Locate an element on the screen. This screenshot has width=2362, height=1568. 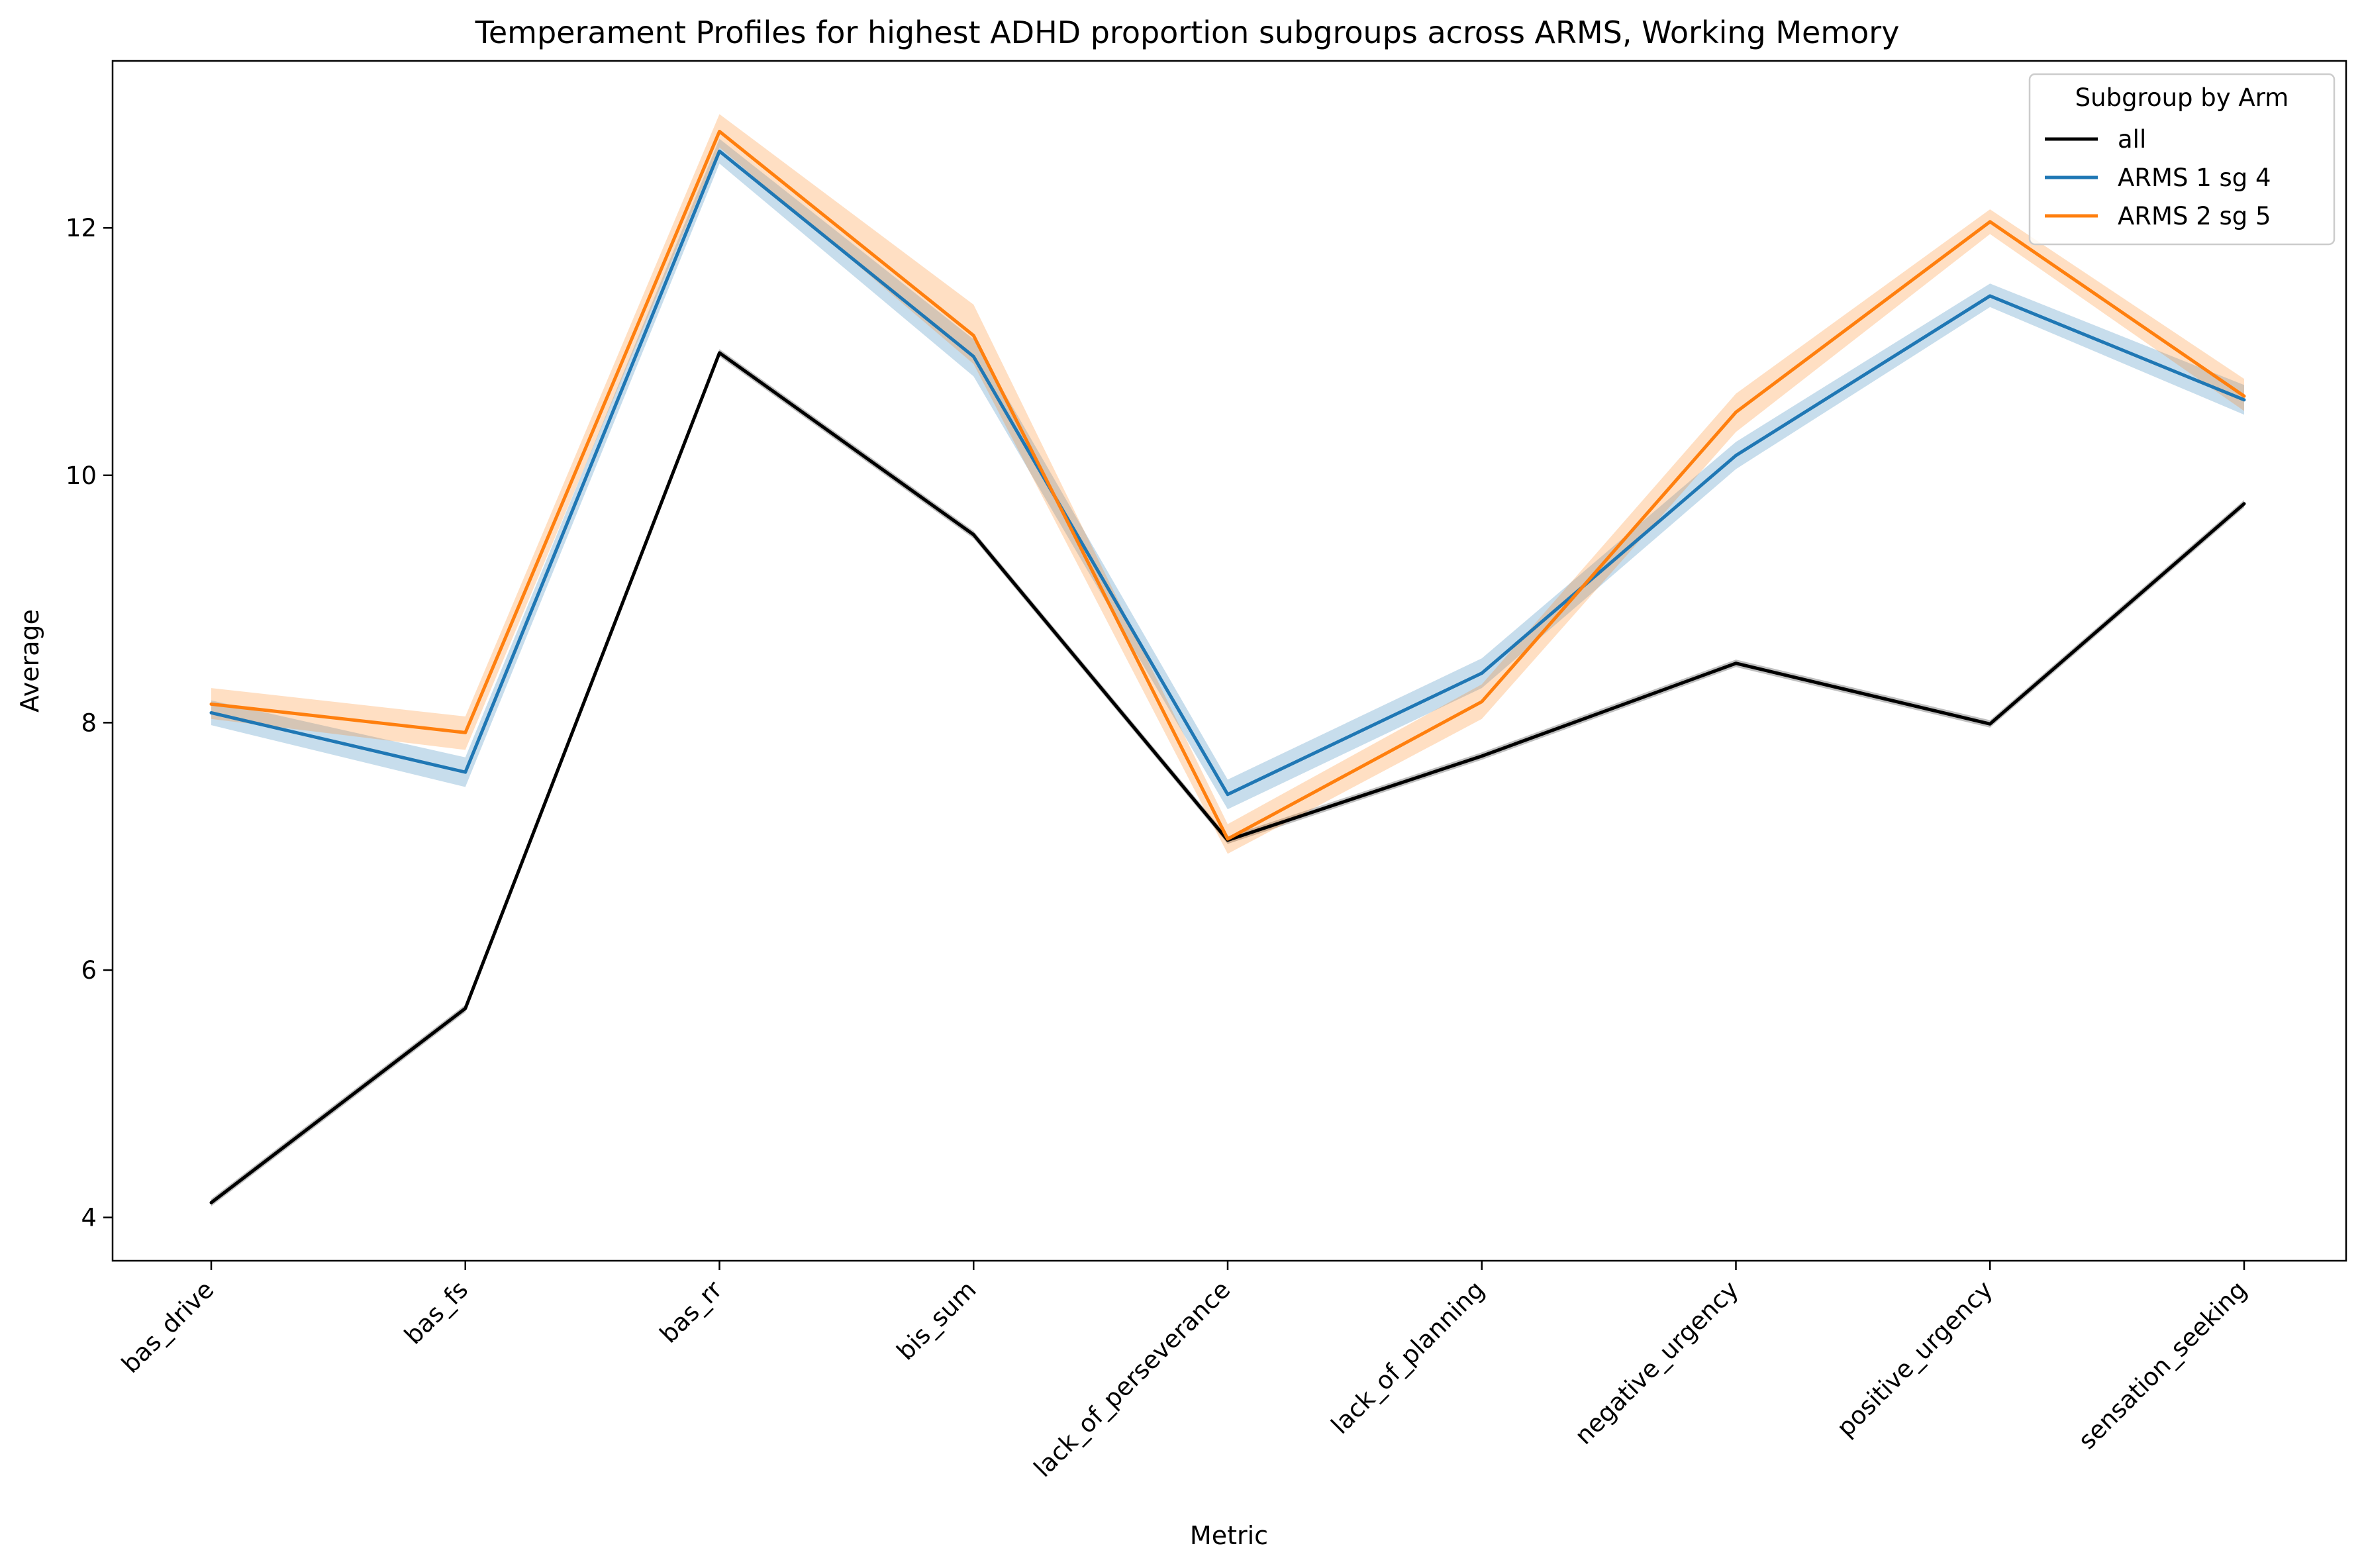
legend-box is located at coordinates (2182, 159).